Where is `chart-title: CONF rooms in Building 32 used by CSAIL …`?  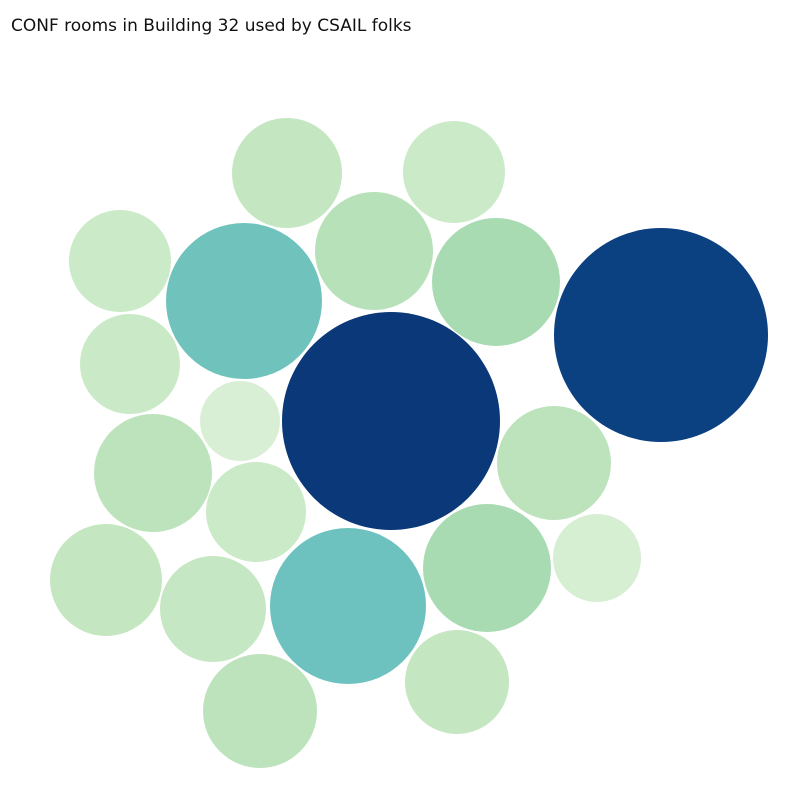 chart-title: CONF rooms in Building 32 used by CSAIL … is located at coordinates (211, 26).